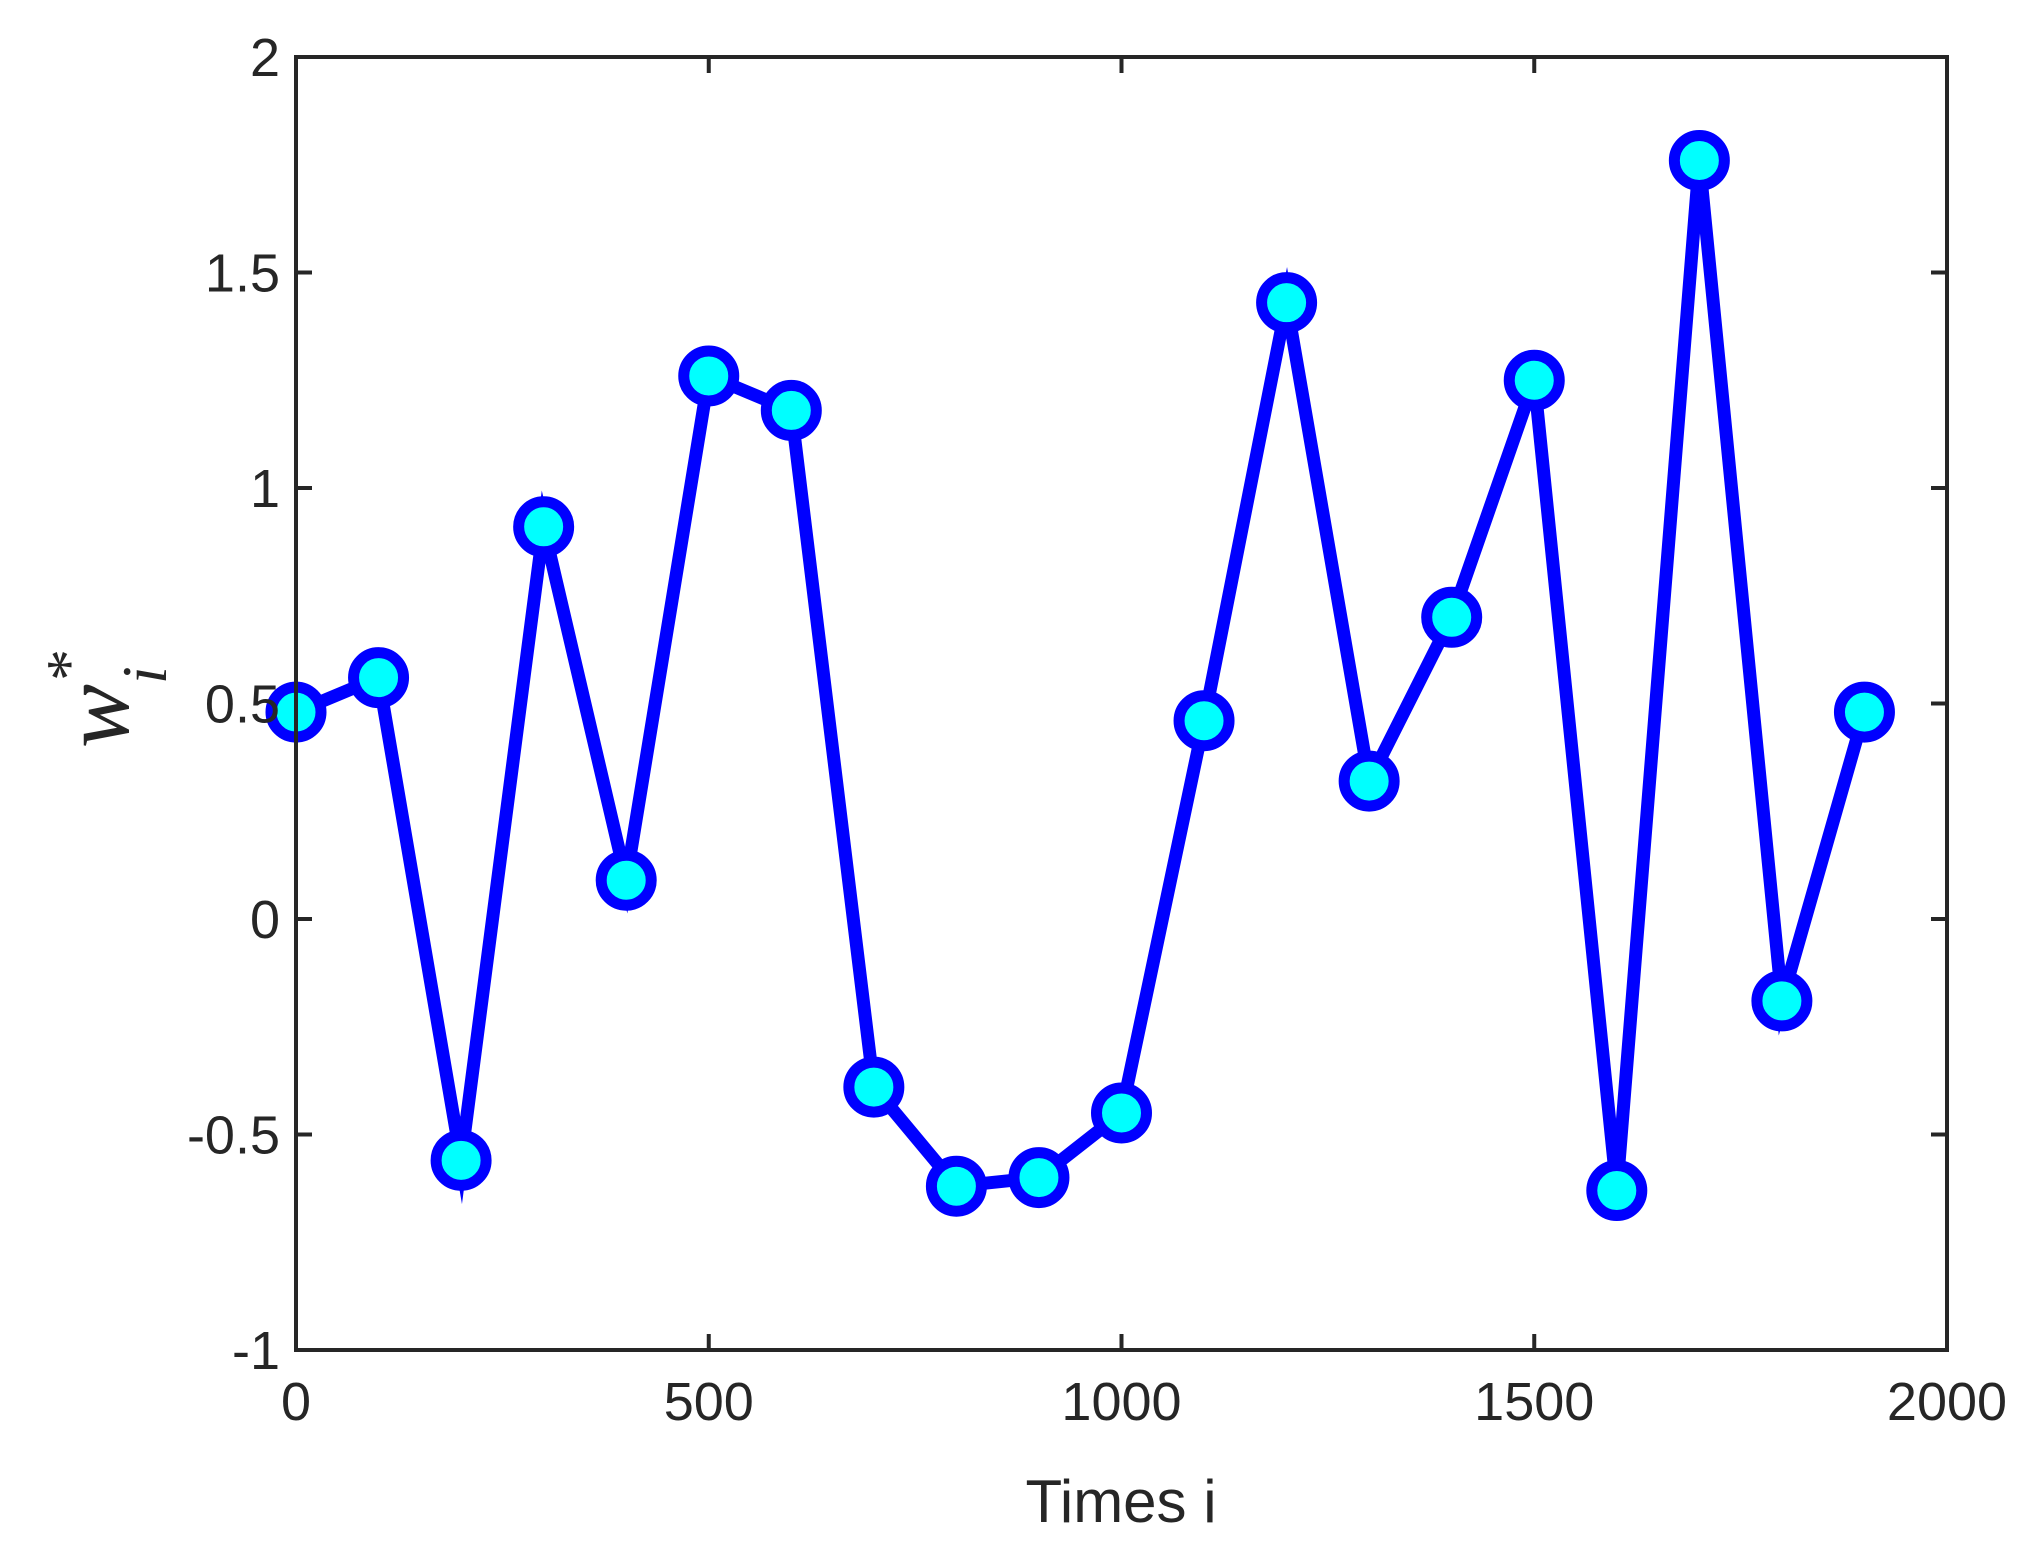 The height and width of the screenshot is (1555, 2033). I want to click on y-axis-label-subscript: i, so click(144, 675).